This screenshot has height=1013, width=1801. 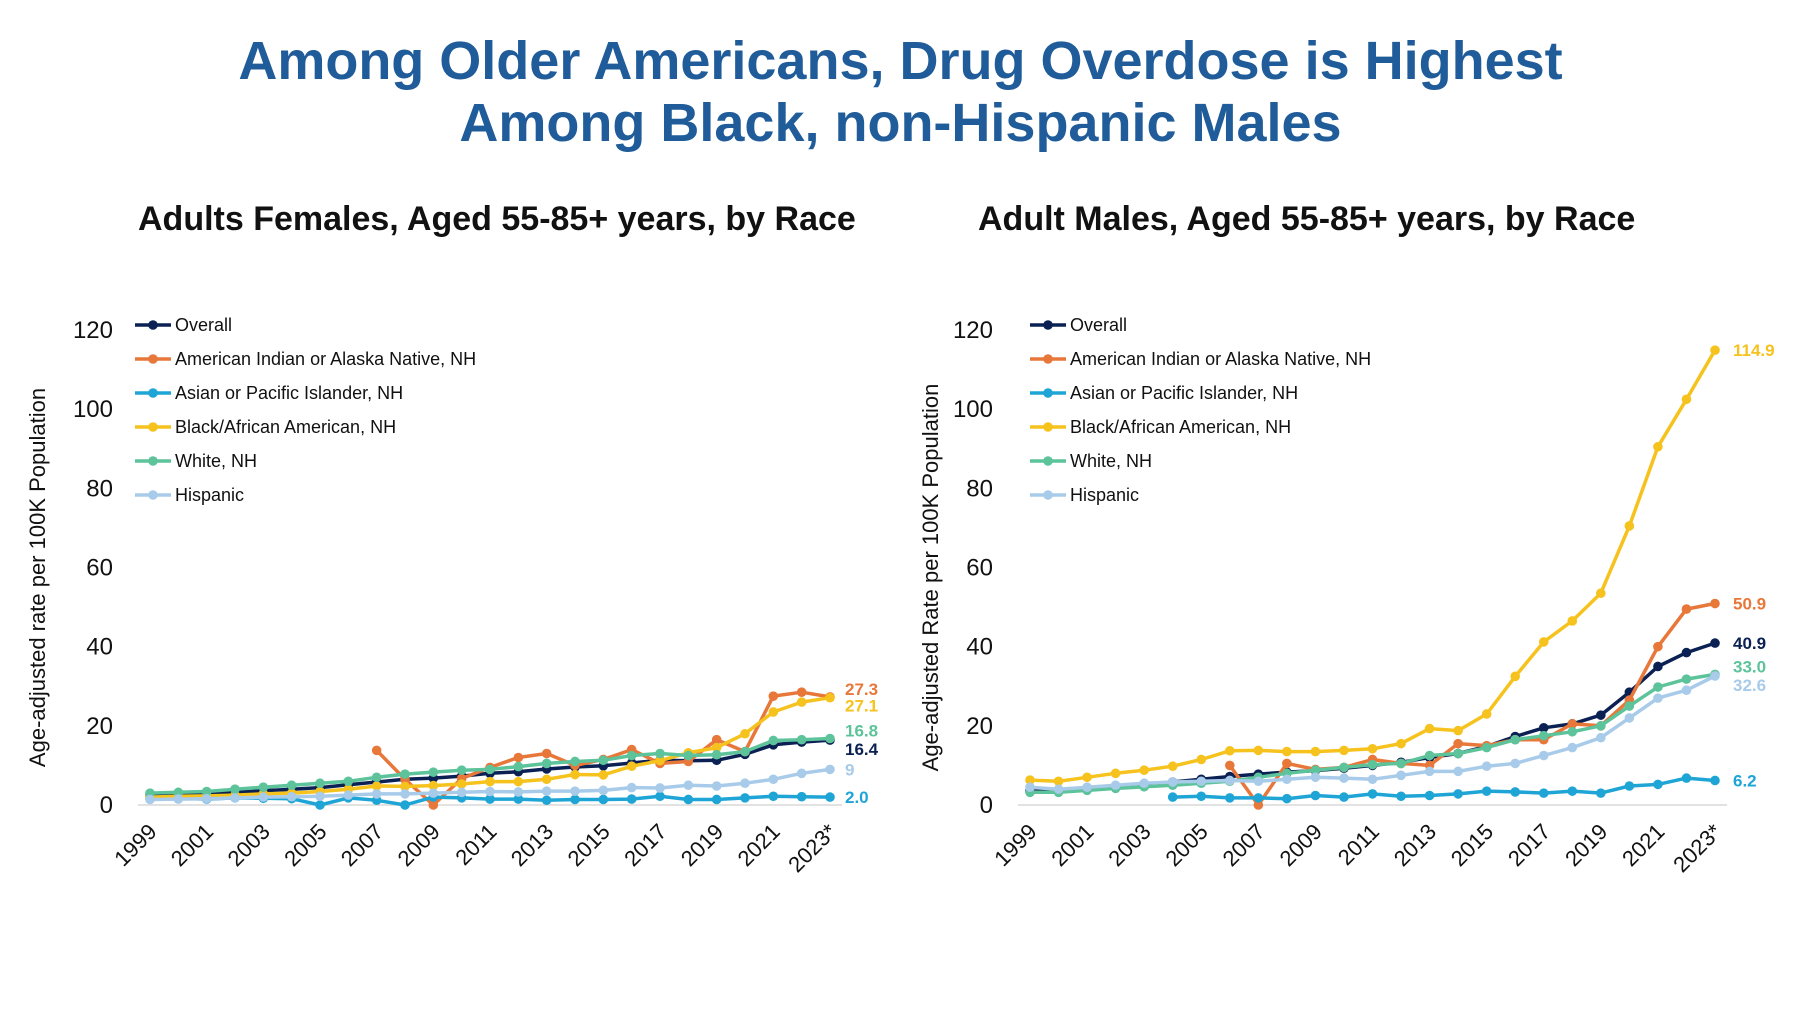 What do you see at coordinates (1415, 845) in the screenshot?
I see `males-x-tick-label: 2013` at bounding box center [1415, 845].